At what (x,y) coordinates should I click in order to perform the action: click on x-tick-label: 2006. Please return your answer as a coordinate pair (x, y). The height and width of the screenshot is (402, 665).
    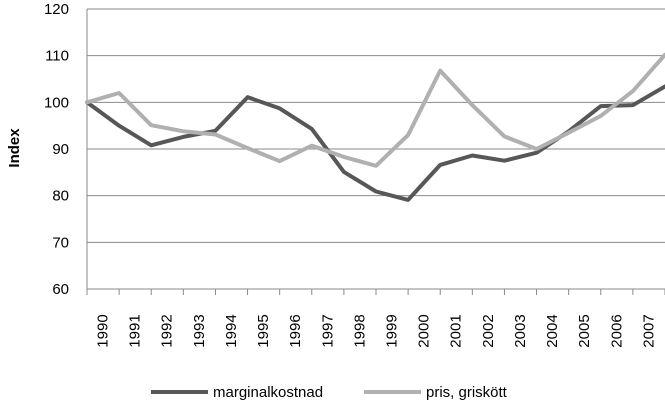
    Looking at the image, I should click on (616, 330).